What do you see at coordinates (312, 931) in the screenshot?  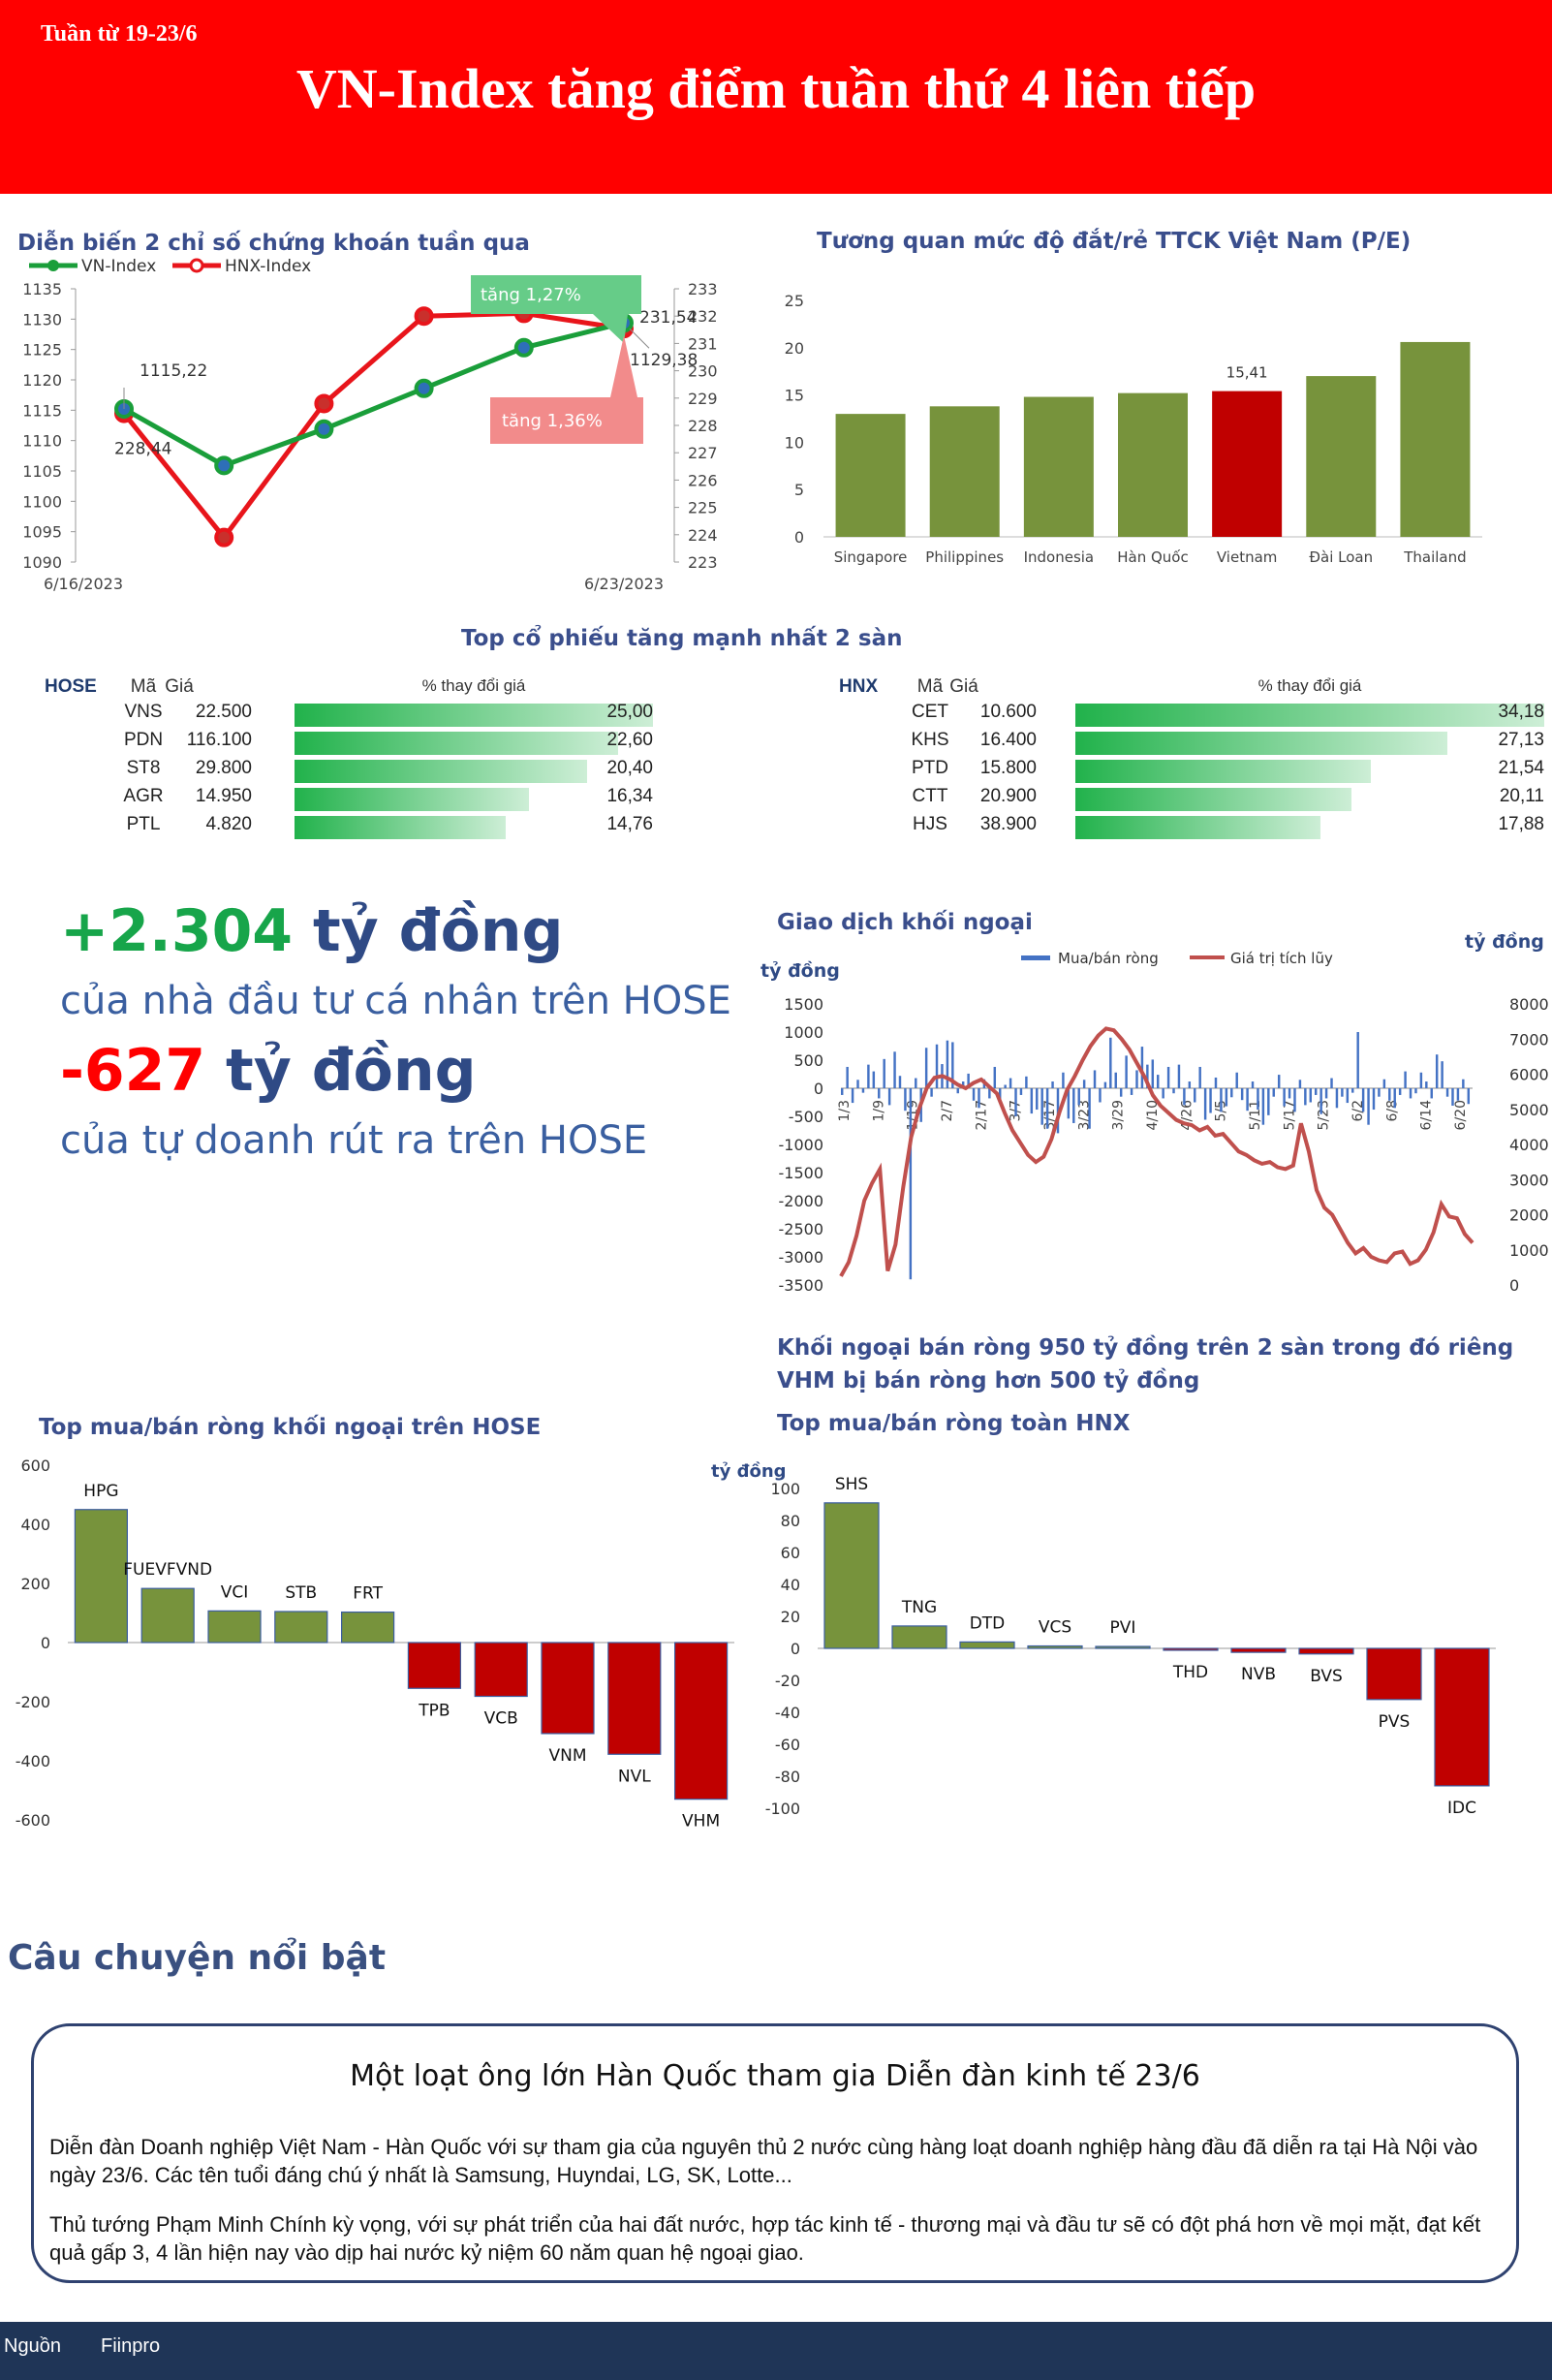 I see `retail-flow-figure: +2.304 tỷ đồng` at bounding box center [312, 931].